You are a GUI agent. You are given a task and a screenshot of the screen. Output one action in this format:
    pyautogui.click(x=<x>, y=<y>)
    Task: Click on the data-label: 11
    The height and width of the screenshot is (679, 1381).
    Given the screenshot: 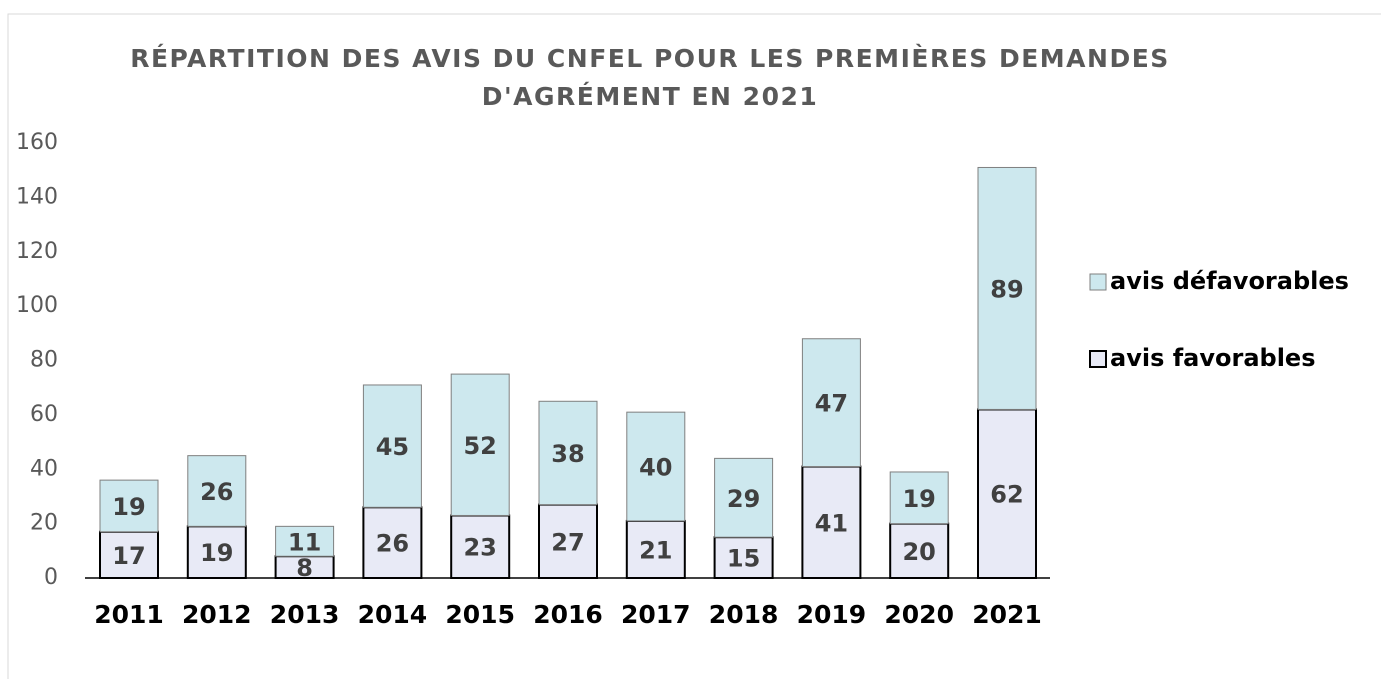 What is the action you would take?
    pyautogui.click(x=304, y=542)
    